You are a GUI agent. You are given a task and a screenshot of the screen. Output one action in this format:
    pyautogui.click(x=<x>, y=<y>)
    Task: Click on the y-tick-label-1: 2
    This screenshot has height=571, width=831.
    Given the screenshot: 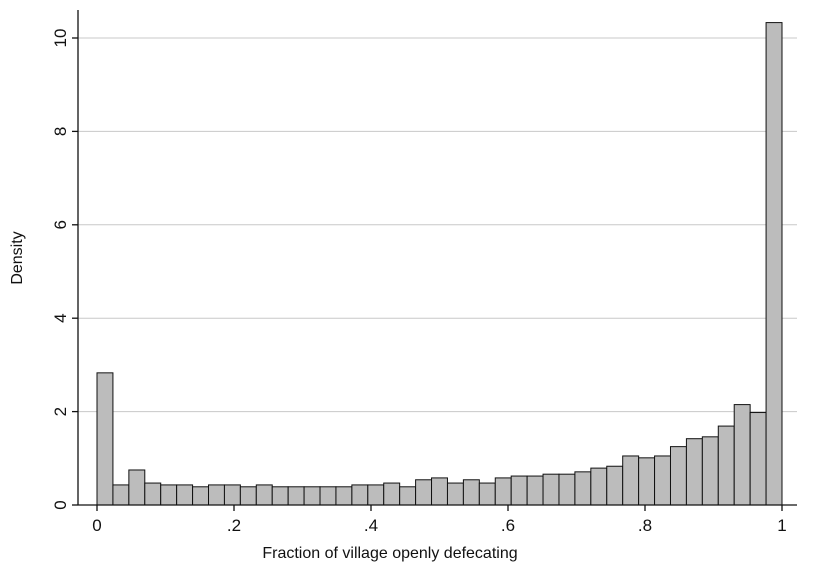 What is the action you would take?
    pyautogui.click(x=60, y=411)
    